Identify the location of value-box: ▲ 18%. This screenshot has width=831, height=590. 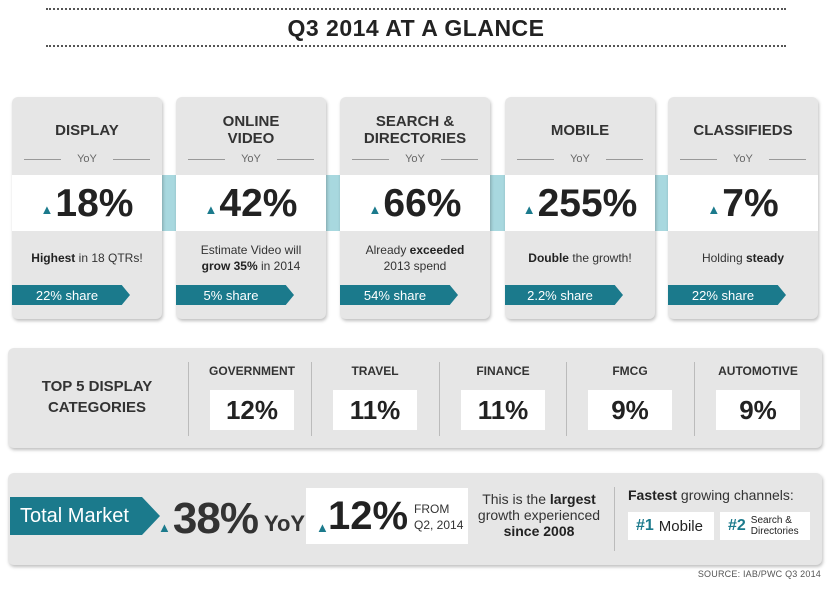
(87, 203).